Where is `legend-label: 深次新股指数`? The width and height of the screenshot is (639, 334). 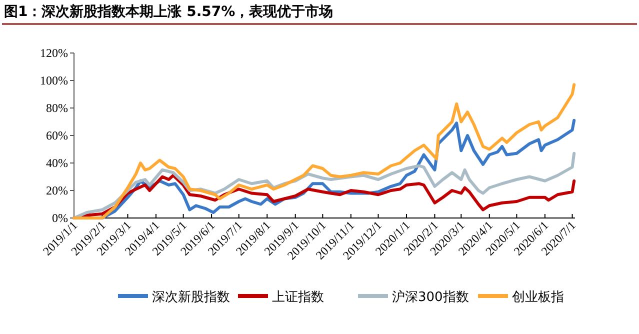
legend-label: 深次新股指数 is located at coordinates (191, 297).